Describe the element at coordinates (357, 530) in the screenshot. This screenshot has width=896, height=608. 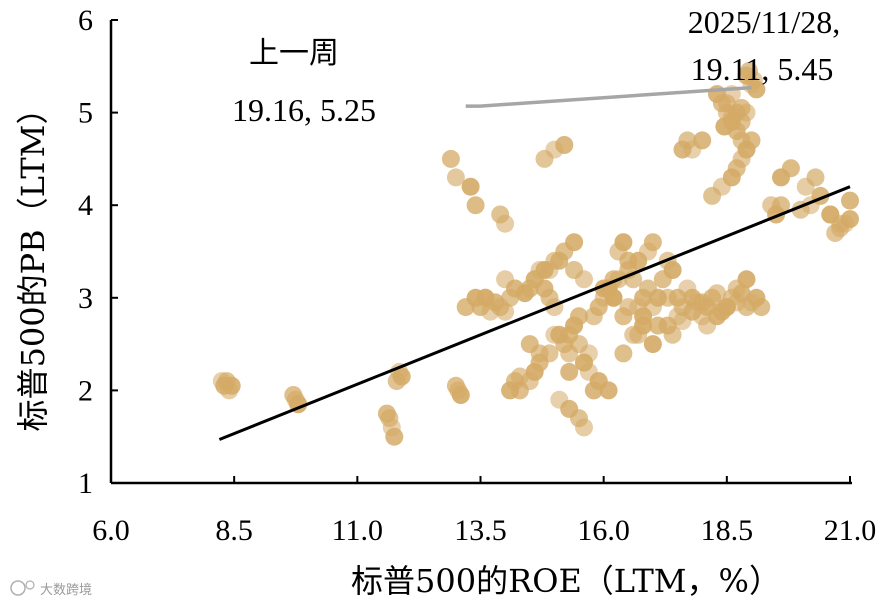
I see `x-tick-label: 11.0` at that location.